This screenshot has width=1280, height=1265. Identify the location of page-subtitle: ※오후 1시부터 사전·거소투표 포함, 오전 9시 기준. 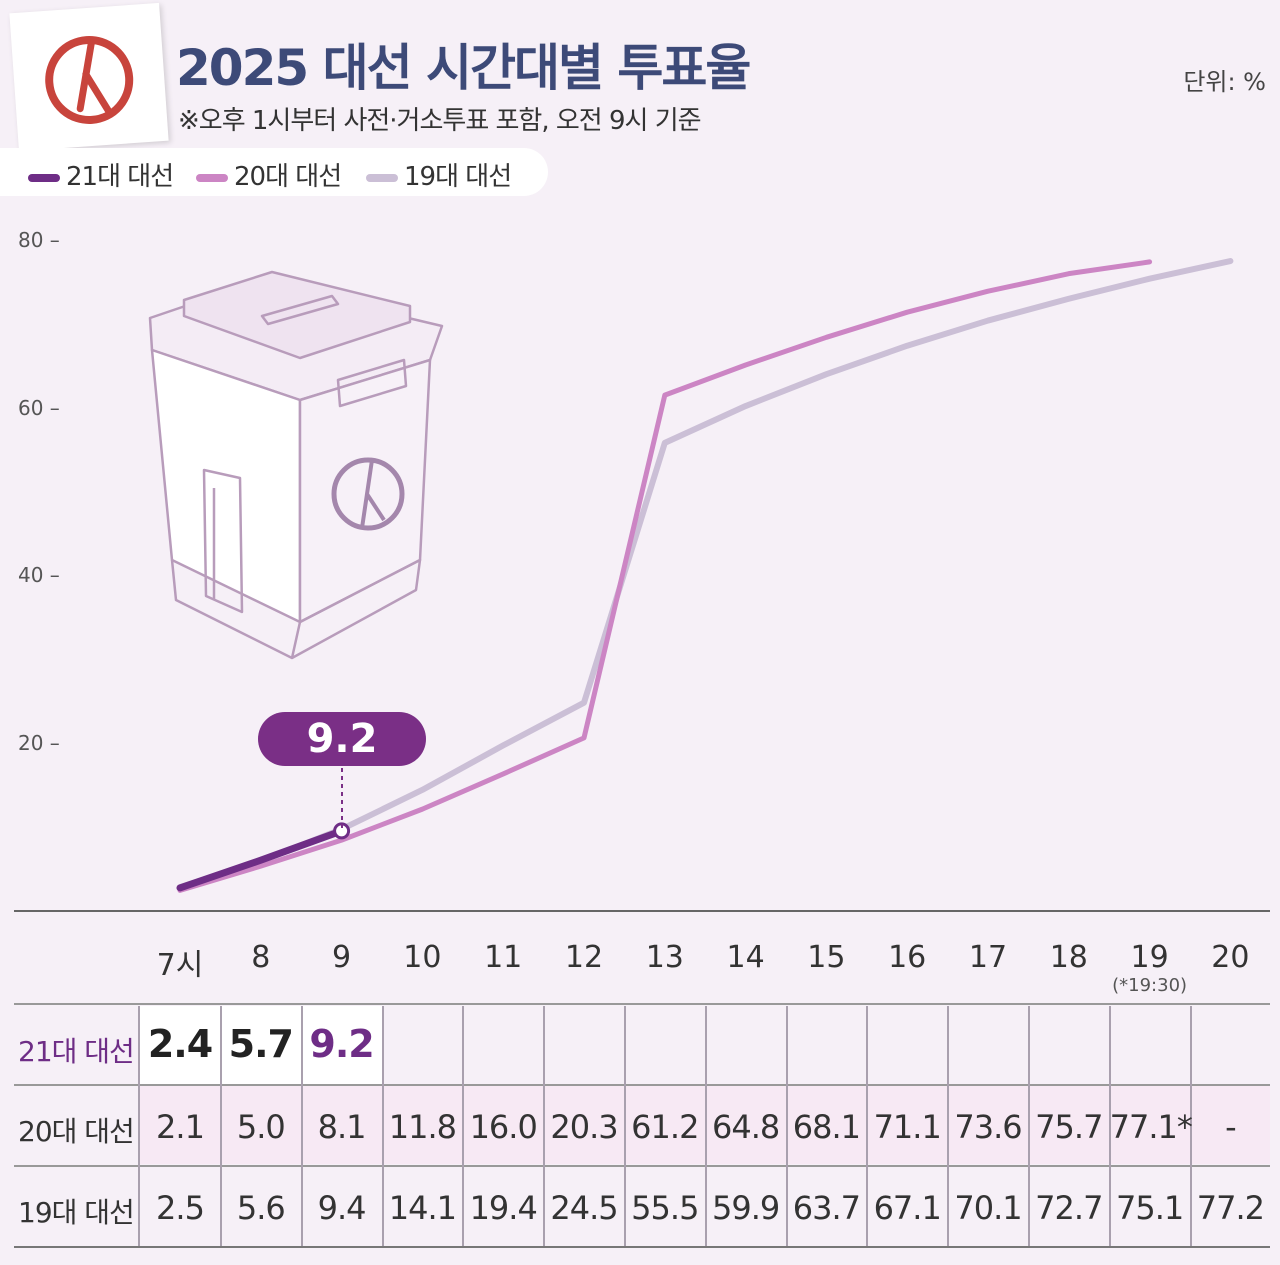
(440, 121).